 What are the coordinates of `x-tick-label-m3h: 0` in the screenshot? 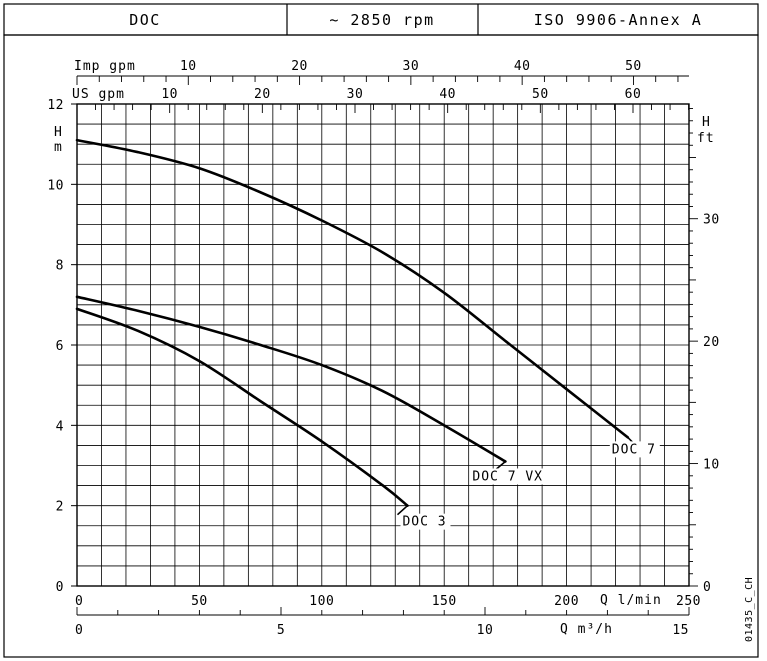 It's located at (79, 630).